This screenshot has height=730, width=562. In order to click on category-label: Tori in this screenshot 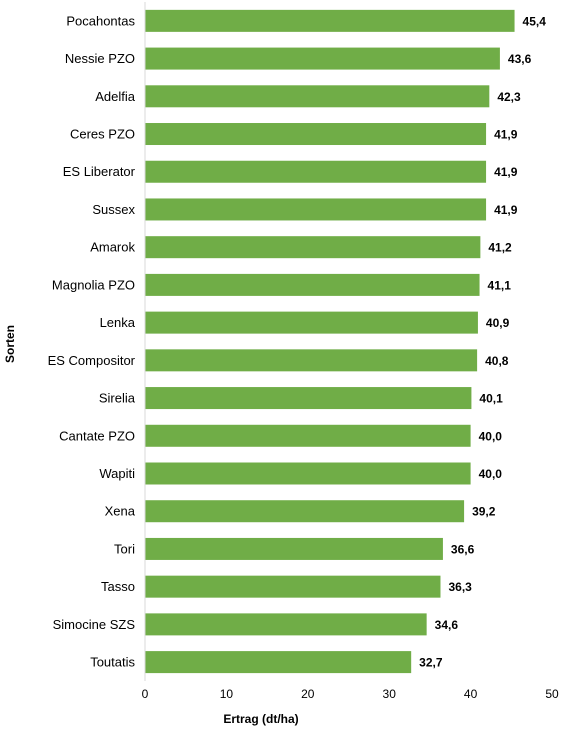, I will do `click(124, 548)`.